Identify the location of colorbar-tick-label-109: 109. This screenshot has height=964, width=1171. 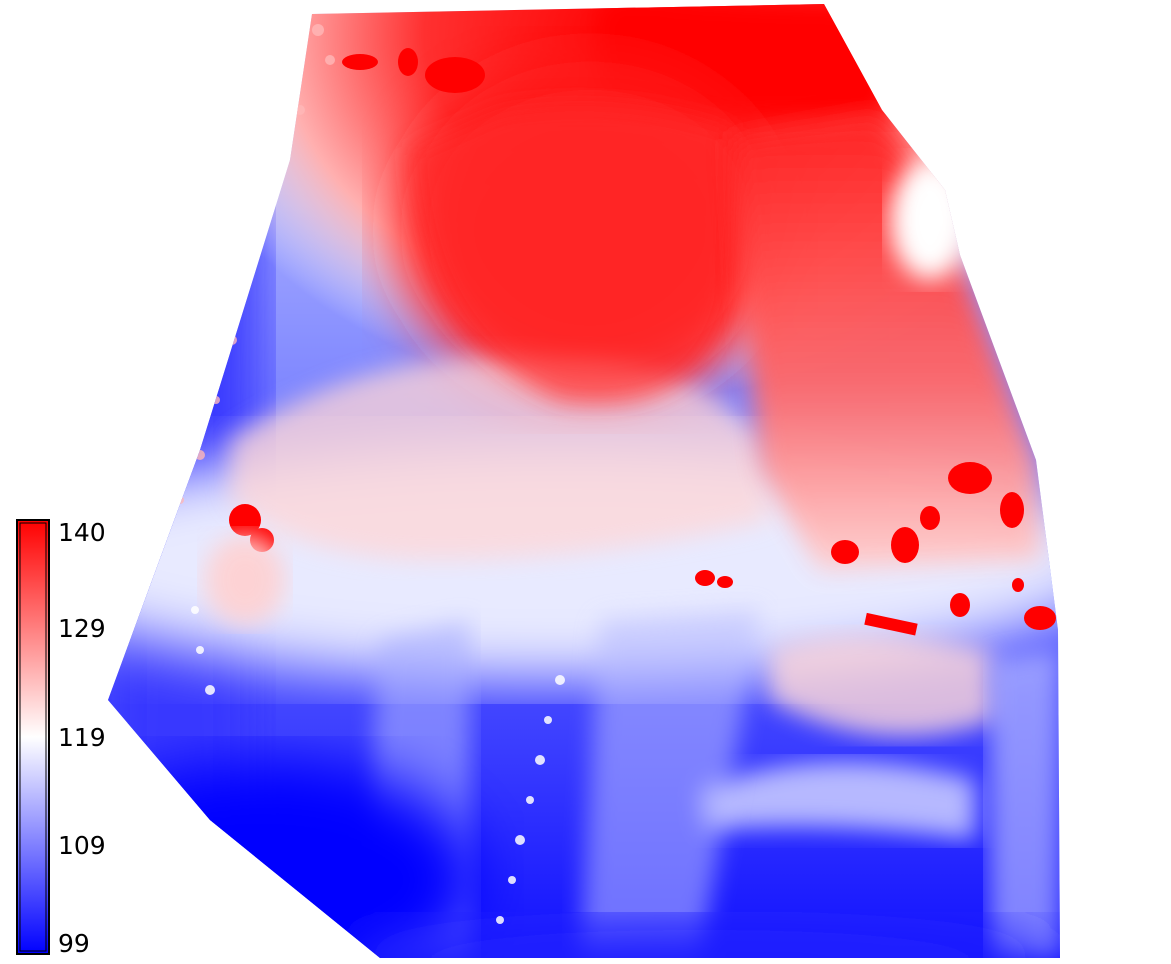
(82, 845).